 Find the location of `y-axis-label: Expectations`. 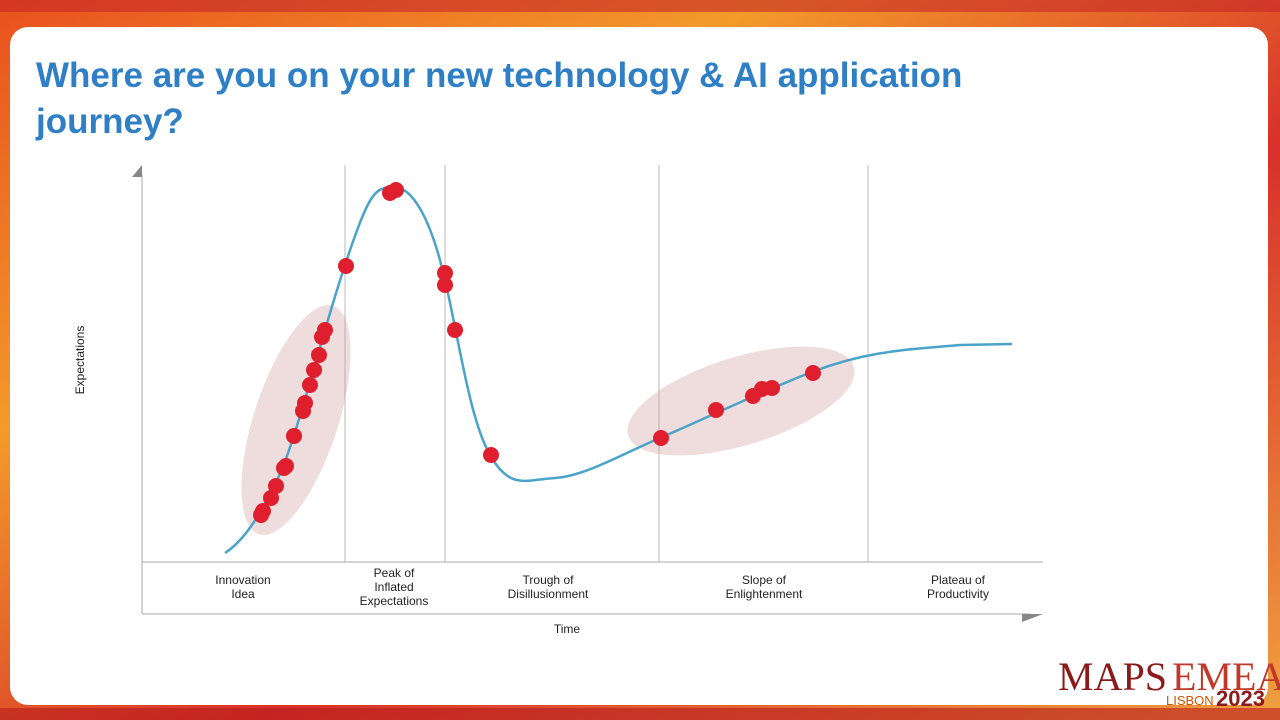

y-axis-label: Expectations is located at coordinates (80, 360).